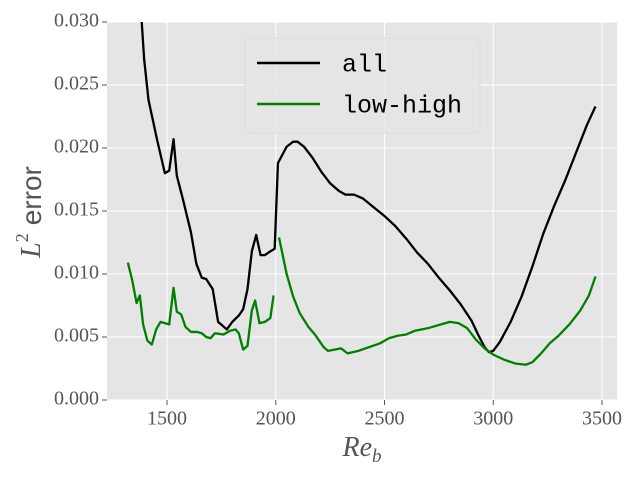 The image size is (640, 480). I want to click on x-tick-label: 3500, so click(602, 419).